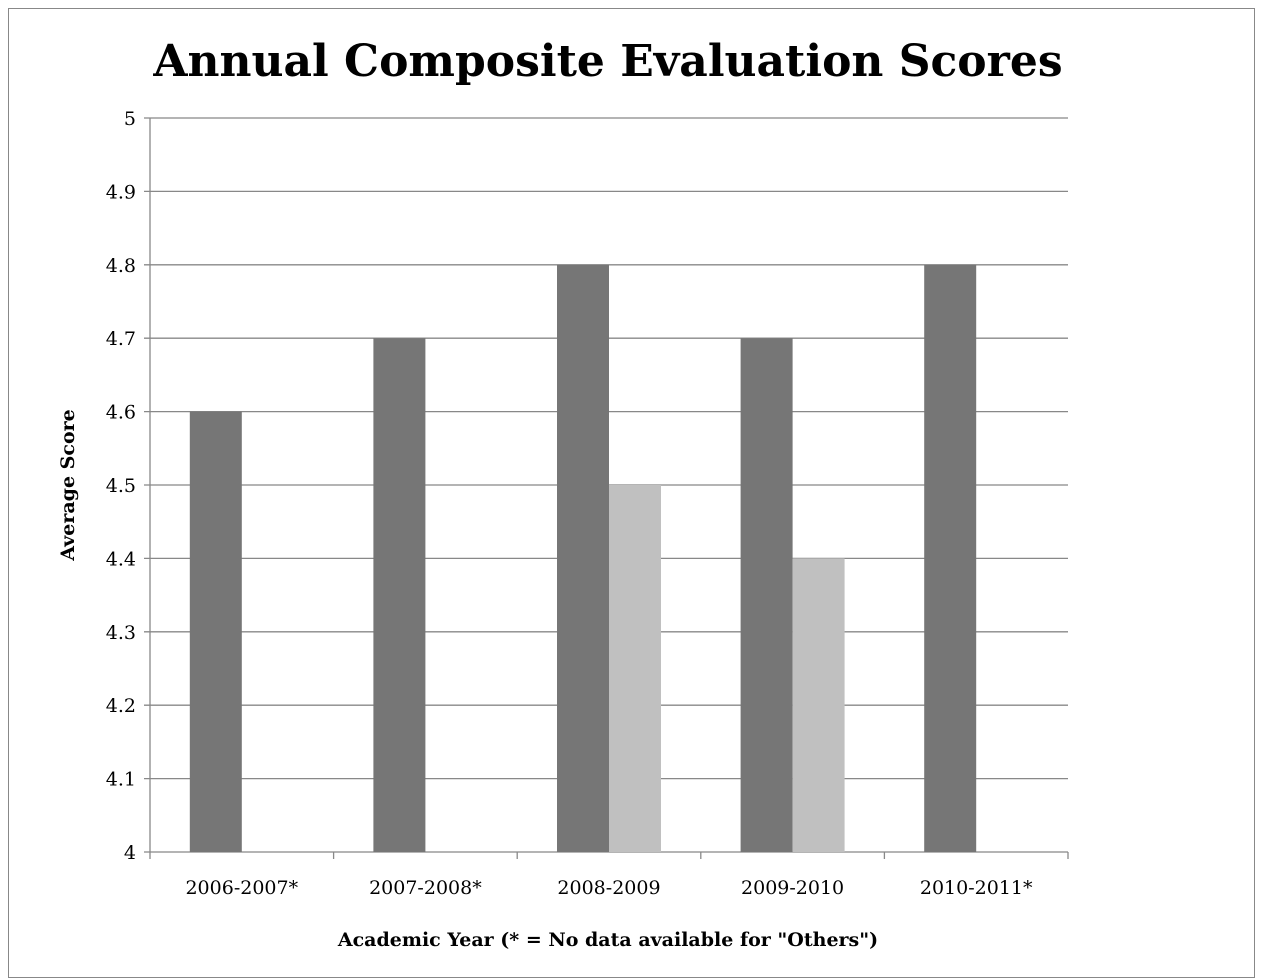 The image size is (1263, 978). What do you see at coordinates (608, 888) in the screenshot?
I see `x-tick-label: 2008-2009` at bounding box center [608, 888].